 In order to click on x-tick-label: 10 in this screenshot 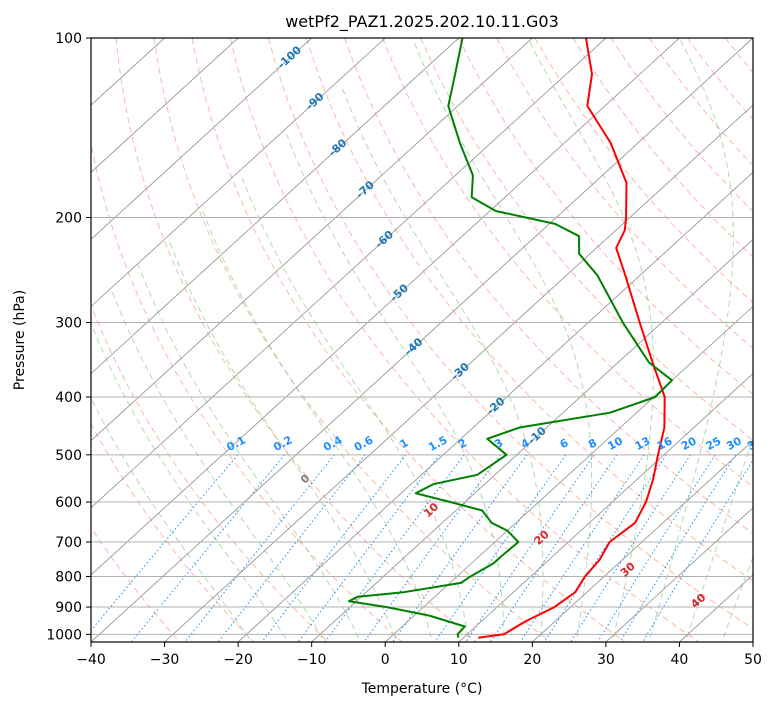, I will do `click(459, 660)`.